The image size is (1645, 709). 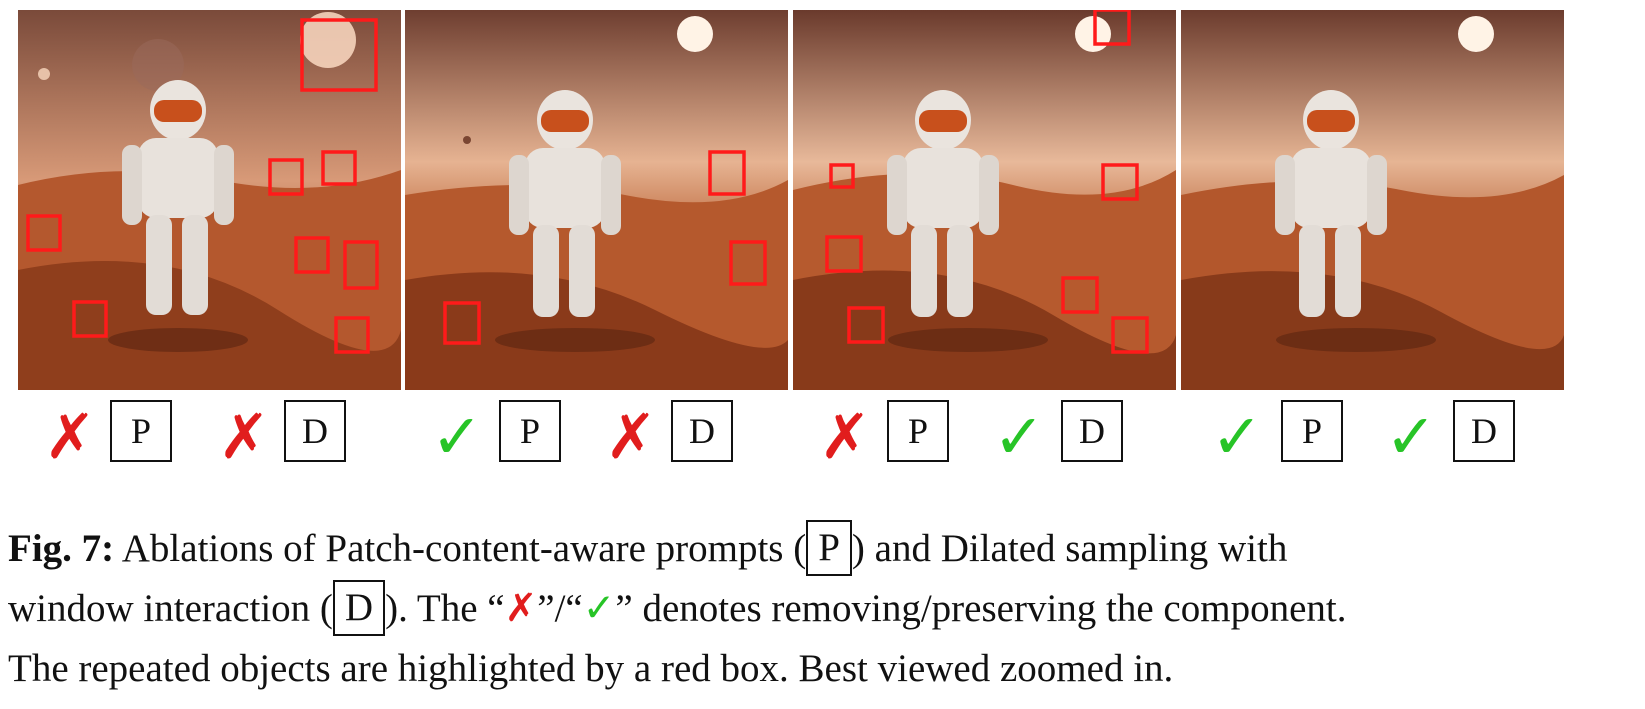 What do you see at coordinates (599, 609) in the screenshot?
I see `inline-check-icon: ✓` at bounding box center [599, 609].